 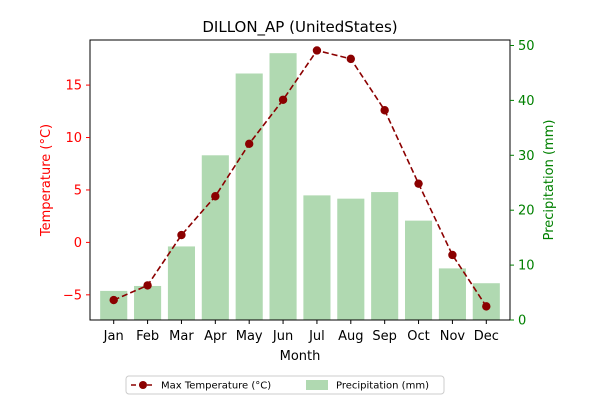 I want to click on temp-point-feb, so click(x=147, y=285).